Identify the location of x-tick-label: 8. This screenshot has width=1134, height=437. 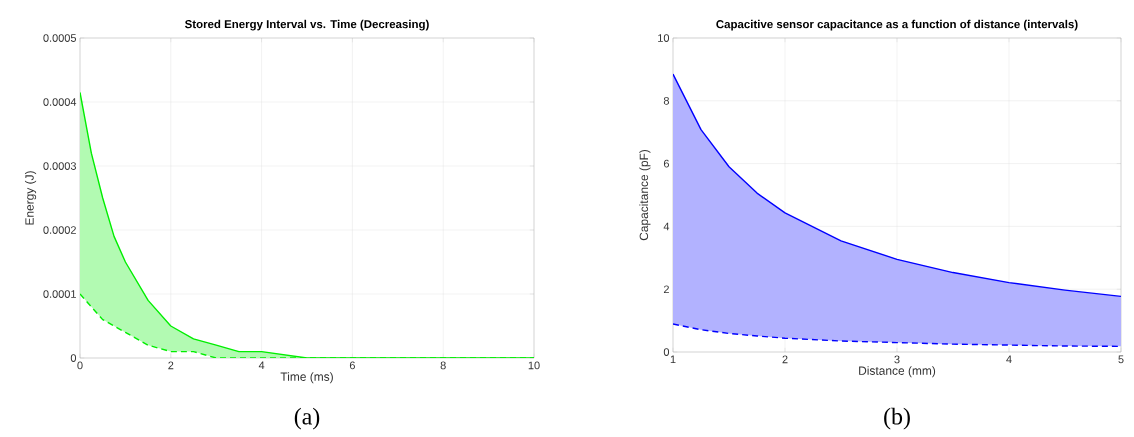
(443, 365).